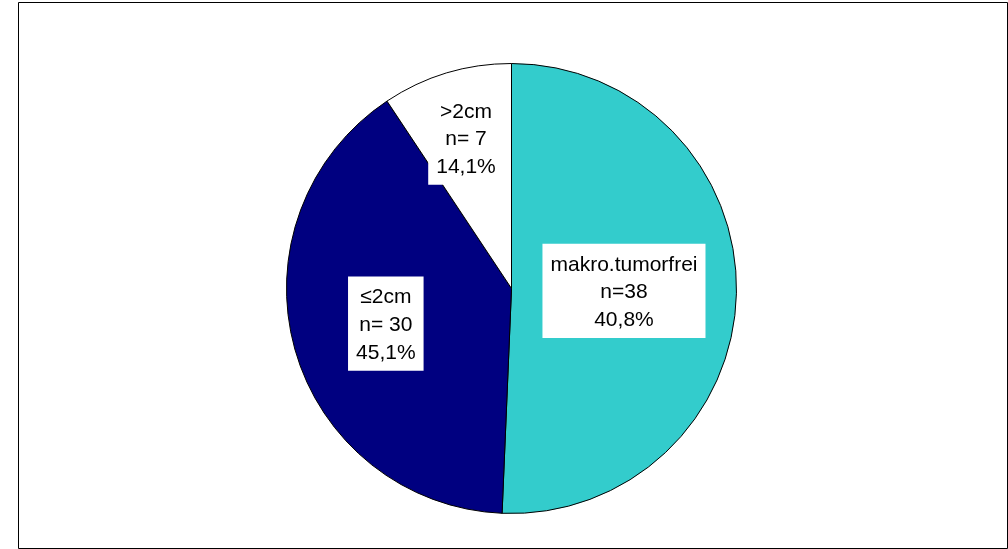 This screenshot has height=549, width=1008. Describe the element at coordinates (624, 263) in the screenshot. I see `slice-label: makro.tumorfrei` at that location.